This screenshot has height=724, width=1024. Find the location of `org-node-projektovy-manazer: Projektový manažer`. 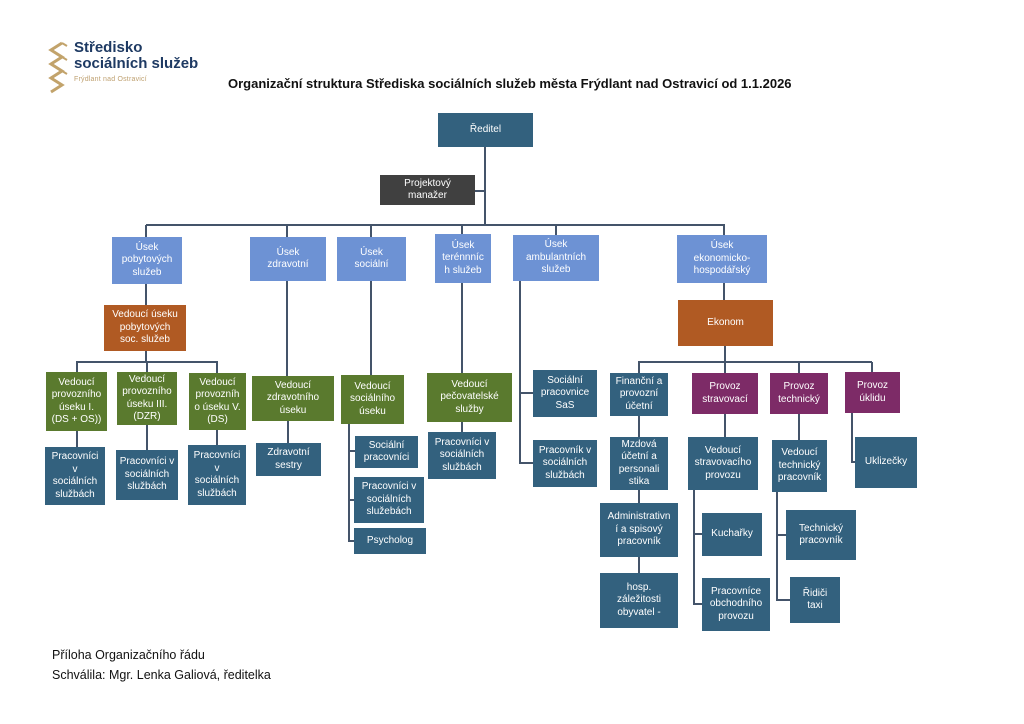

org-node-projektovy-manazer: Projektový manažer is located at coordinates (427, 190).